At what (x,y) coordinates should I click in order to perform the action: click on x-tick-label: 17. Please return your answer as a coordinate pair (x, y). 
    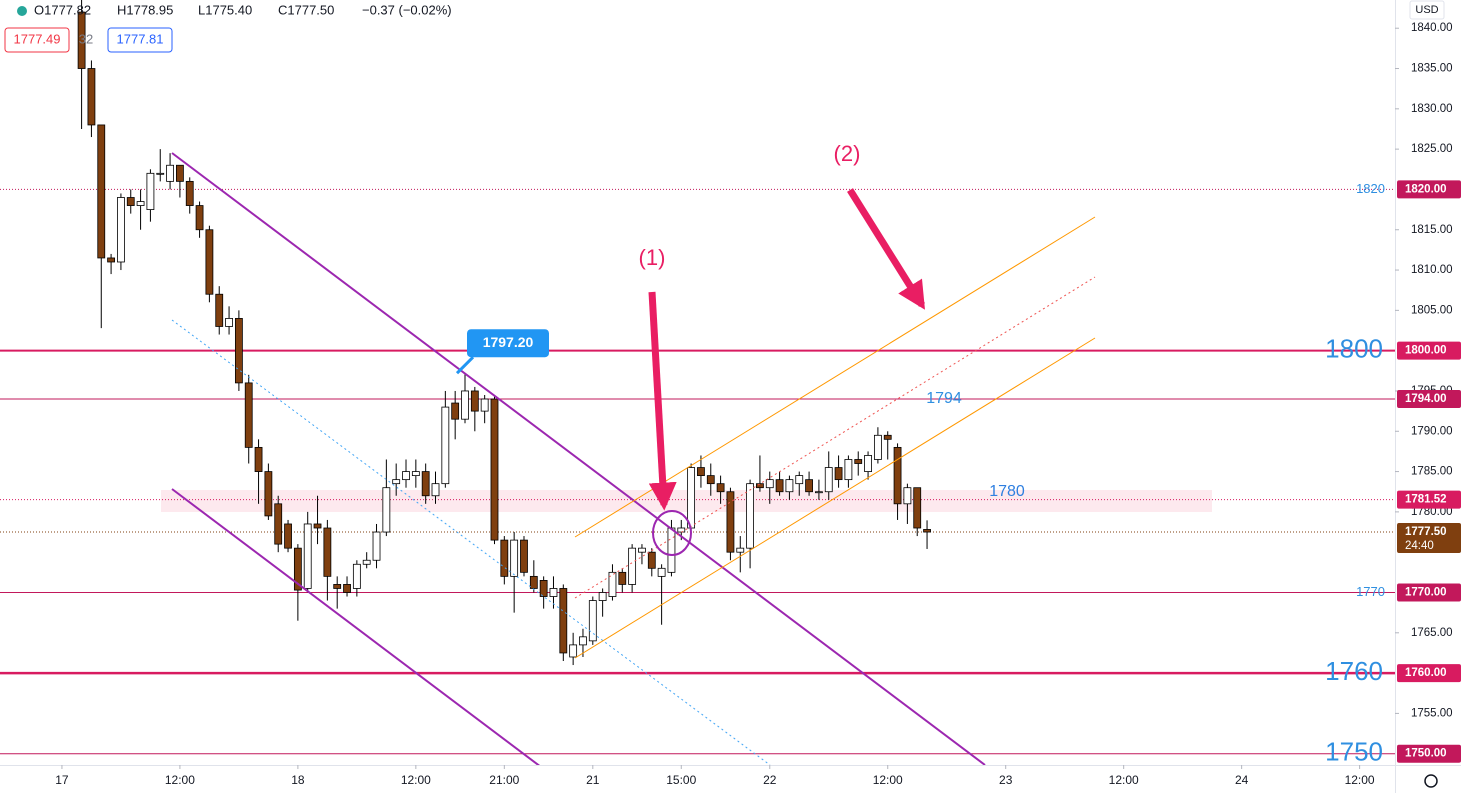
    Looking at the image, I should click on (62, 780).